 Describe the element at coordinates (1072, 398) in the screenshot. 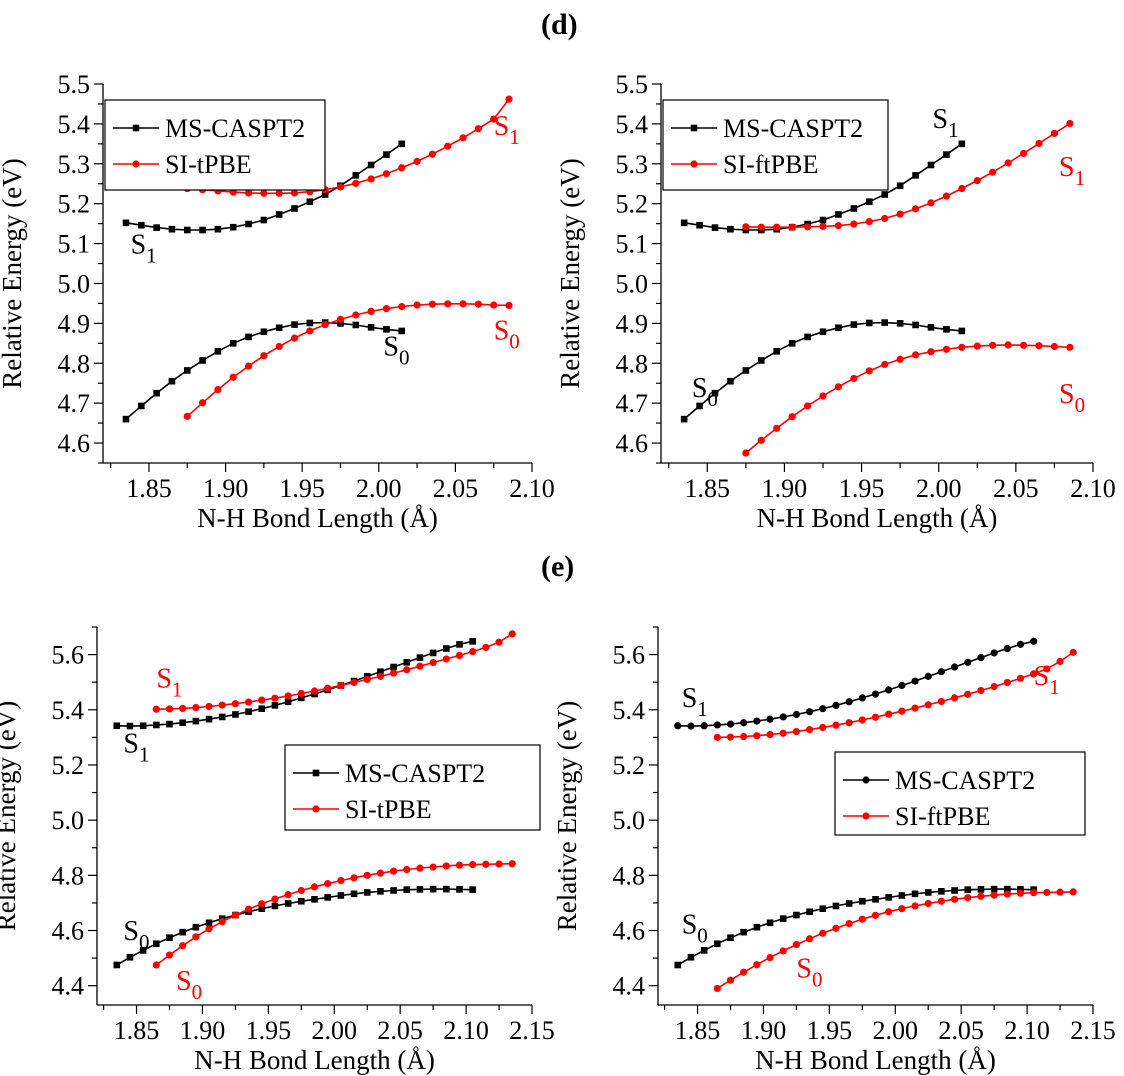

I see `state-label: S0` at that location.